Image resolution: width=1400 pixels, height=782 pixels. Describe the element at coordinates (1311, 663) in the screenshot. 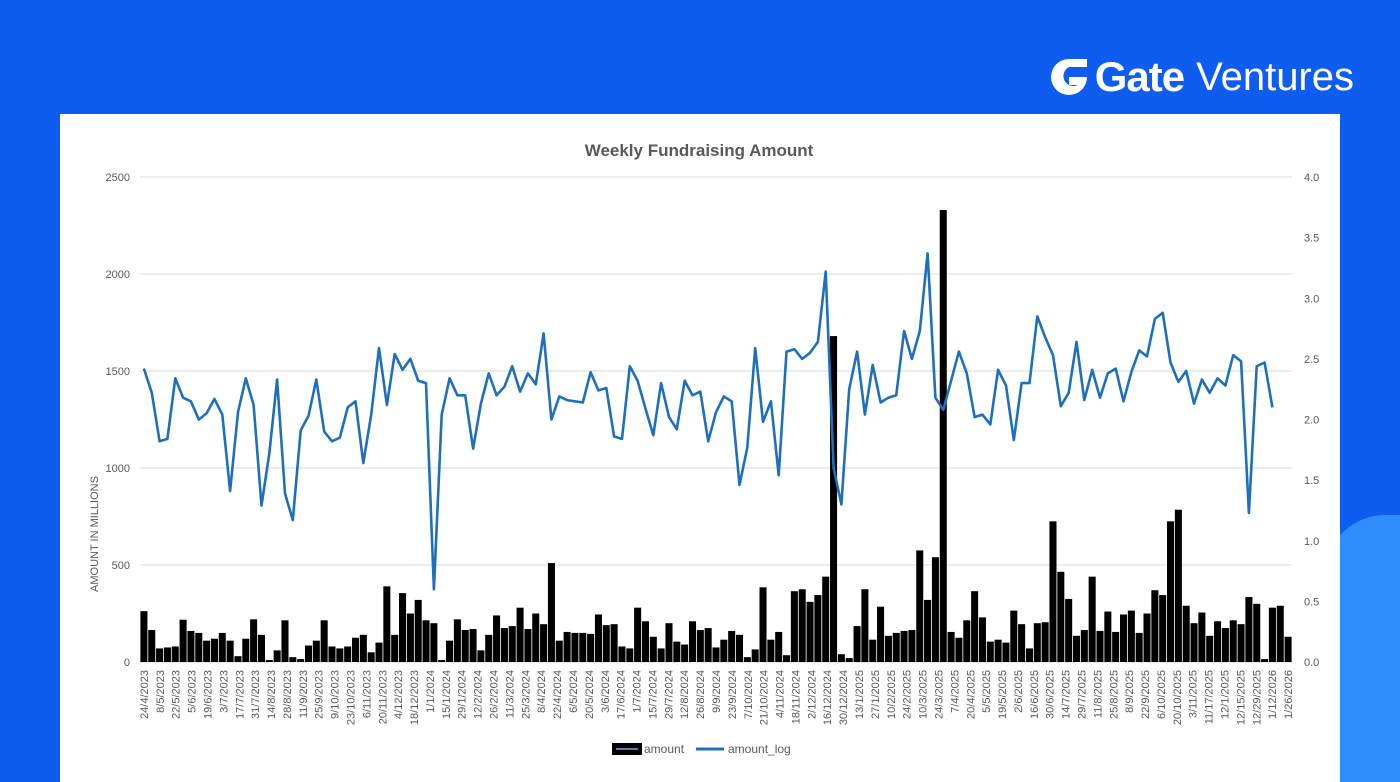

I see `y2-tick-label: 0.0` at that location.